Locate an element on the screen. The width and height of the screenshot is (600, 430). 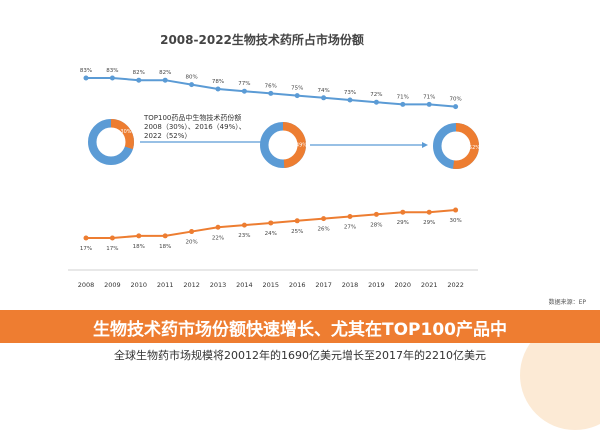
series-lower-label: 28% is located at coordinates (376, 225).